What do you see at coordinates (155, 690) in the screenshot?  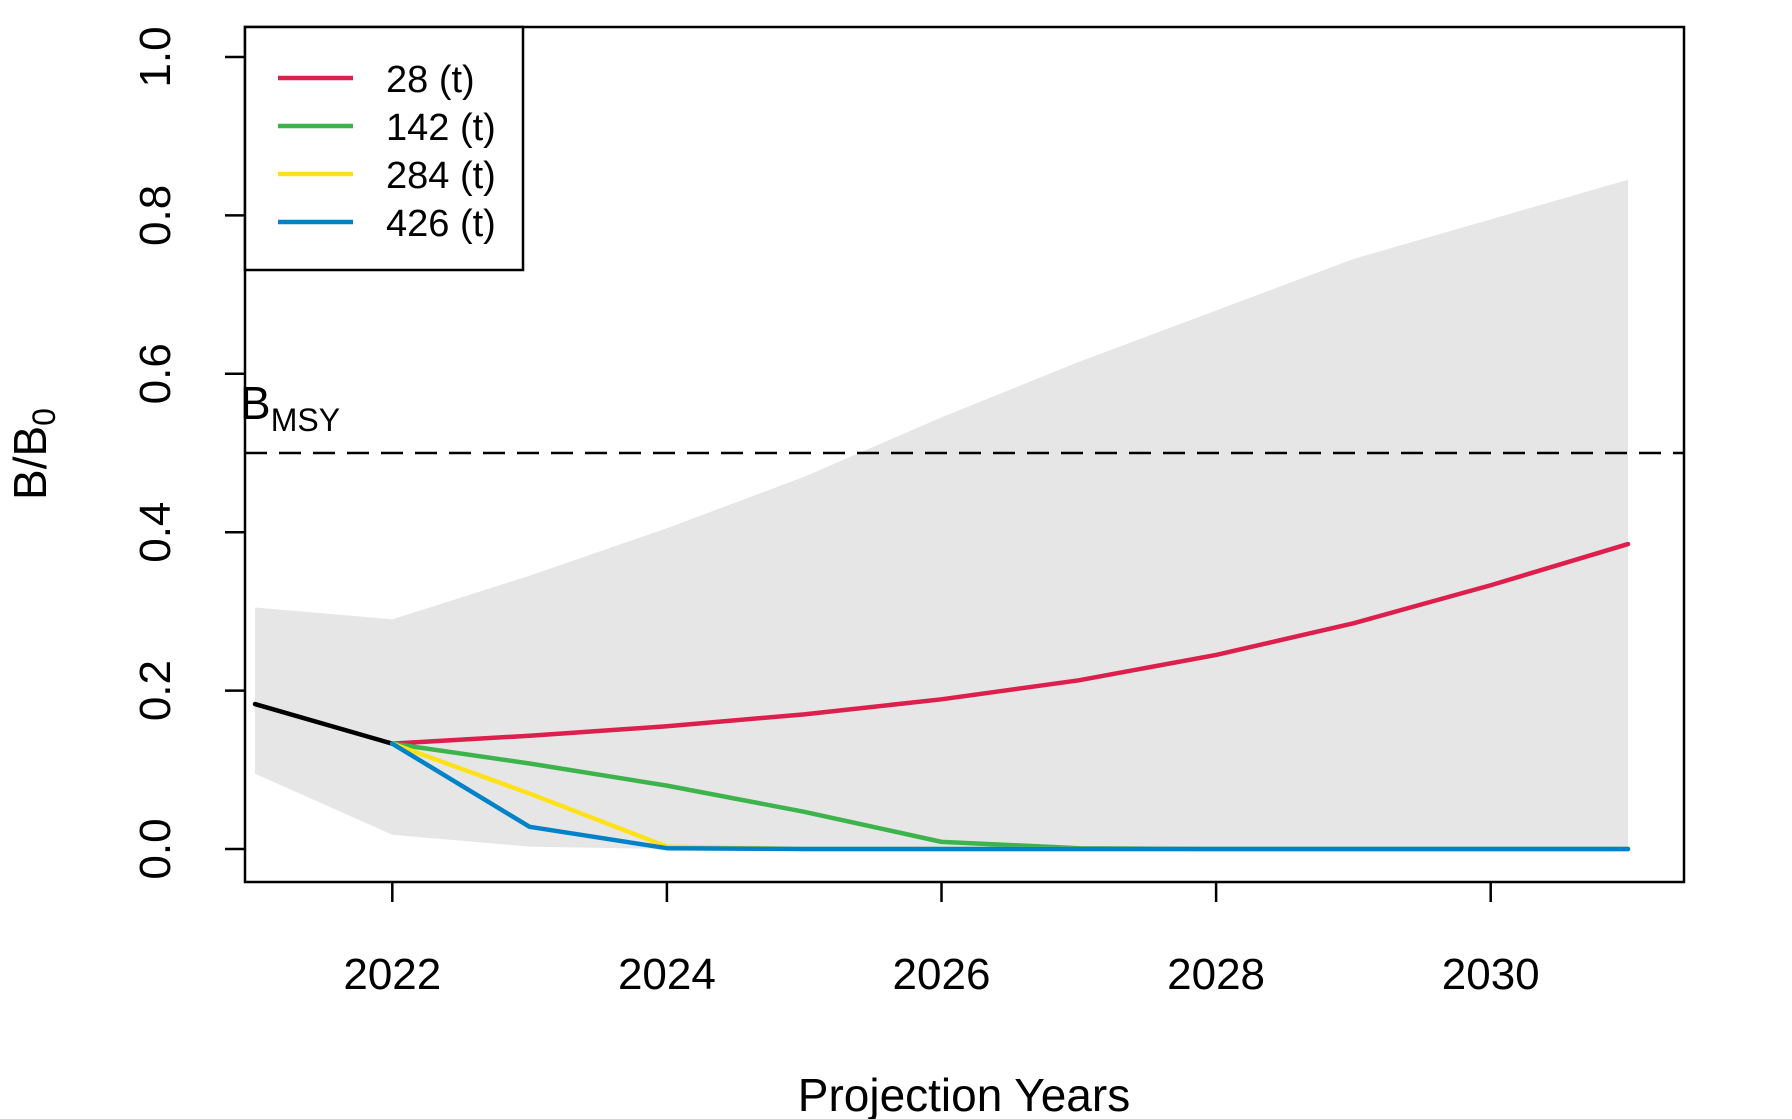 I see `y-tick-label: 0.2` at bounding box center [155, 690].